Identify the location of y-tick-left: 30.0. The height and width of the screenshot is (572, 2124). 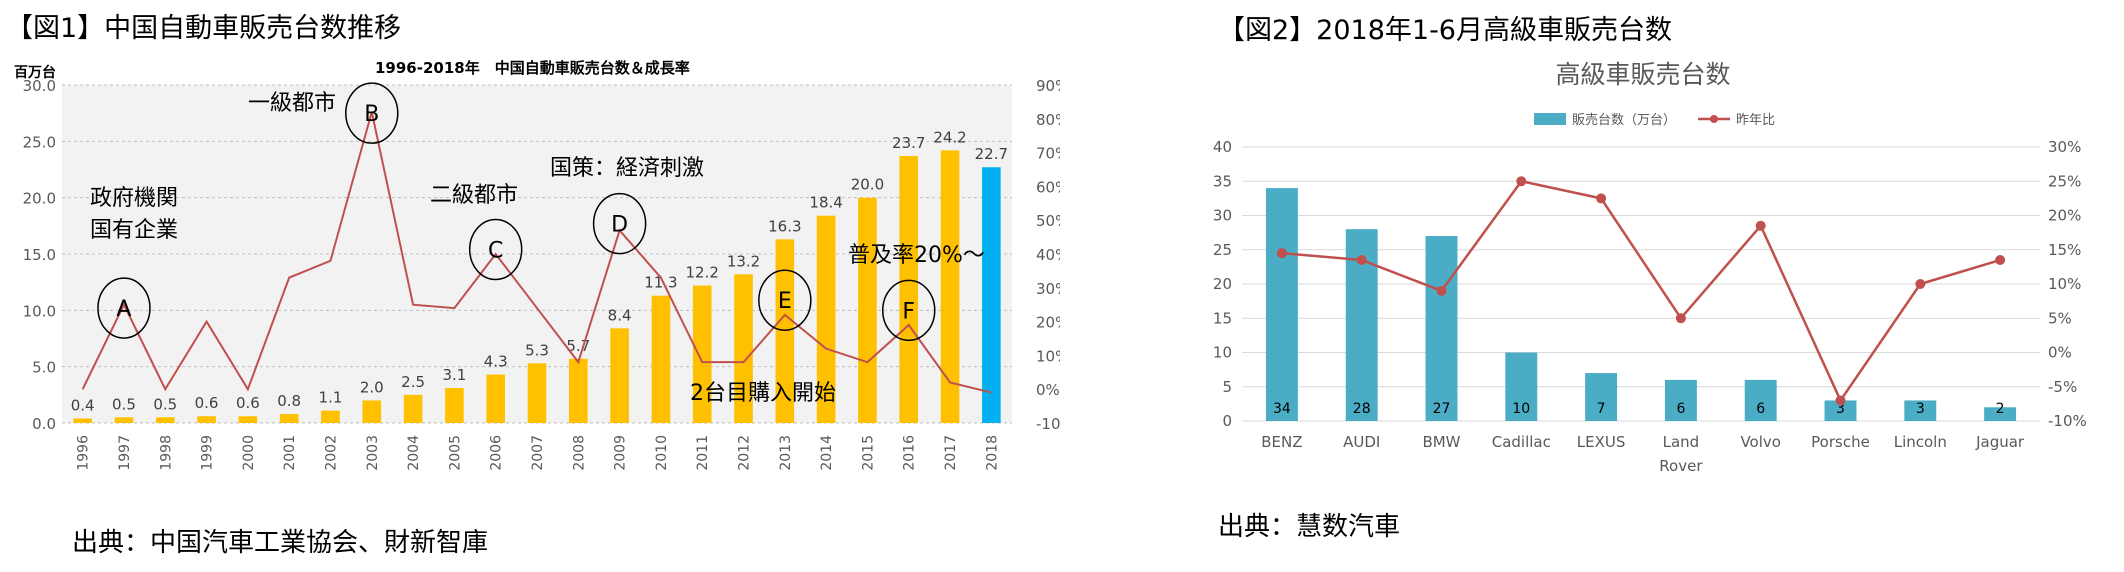
(39, 86).